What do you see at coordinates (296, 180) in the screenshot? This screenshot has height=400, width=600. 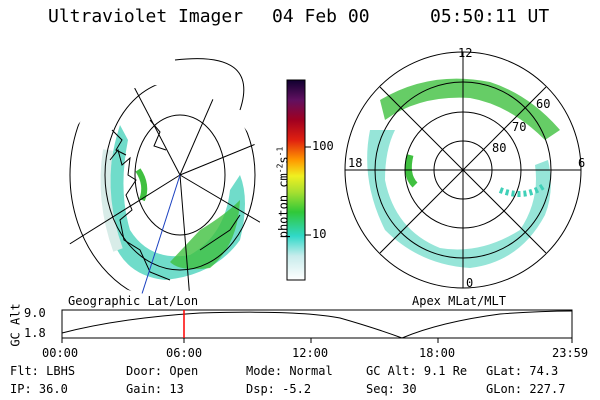 I see `colorbar` at bounding box center [296, 180].